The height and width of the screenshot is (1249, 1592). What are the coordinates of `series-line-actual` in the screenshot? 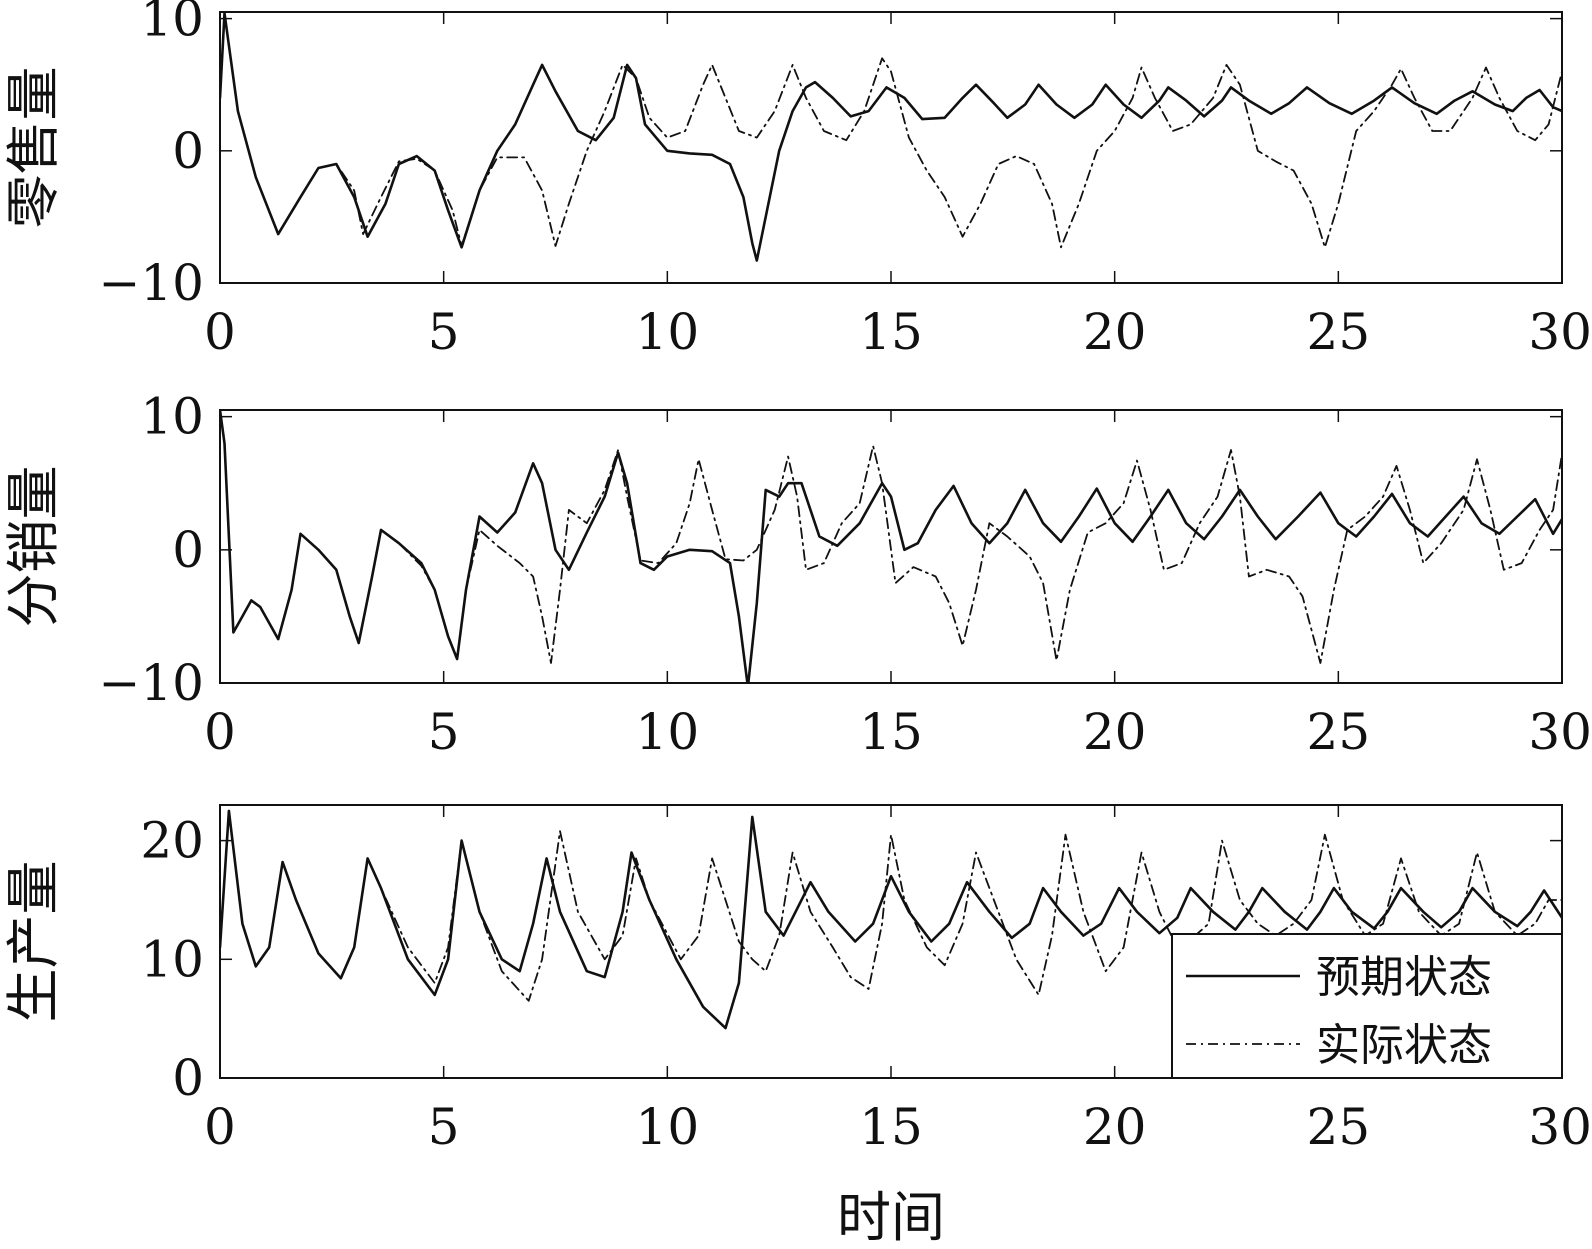 It's located at (891, 906).